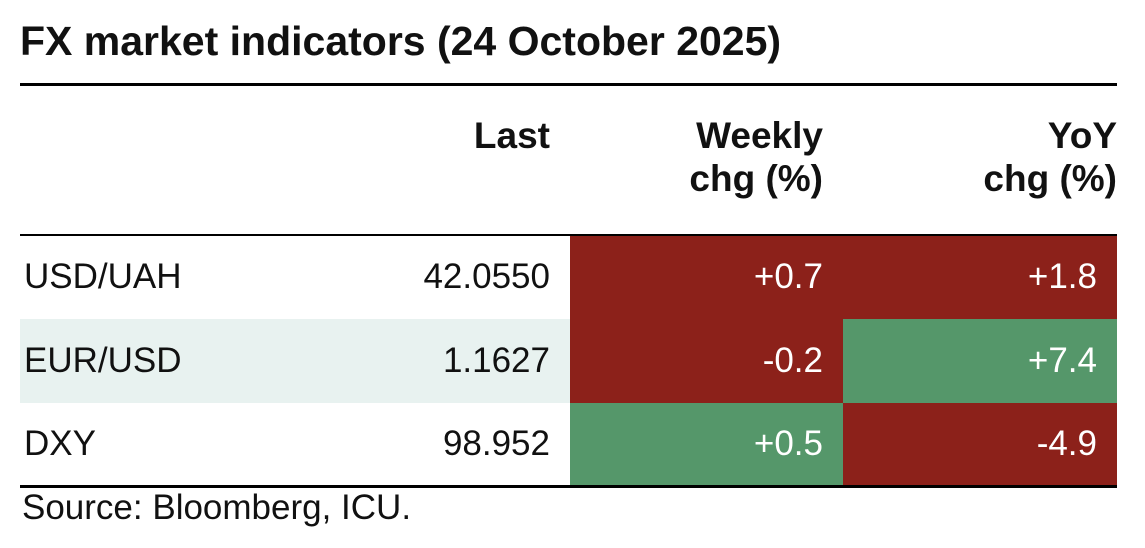 The width and height of the screenshot is (1145, 548). Describe the element at coordinates (401, 41) in the screenshot. I see `title: FX market indicators (24 October 2025)` at that location.